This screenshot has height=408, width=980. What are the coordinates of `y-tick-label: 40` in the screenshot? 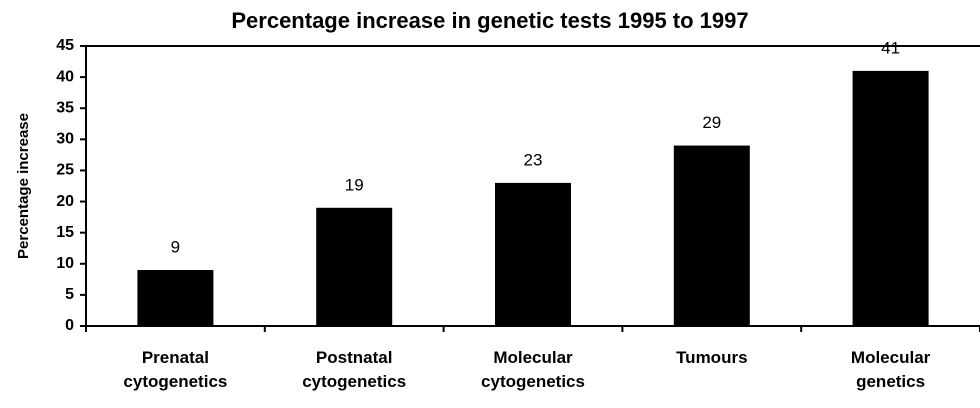 It's located at (65, 76).